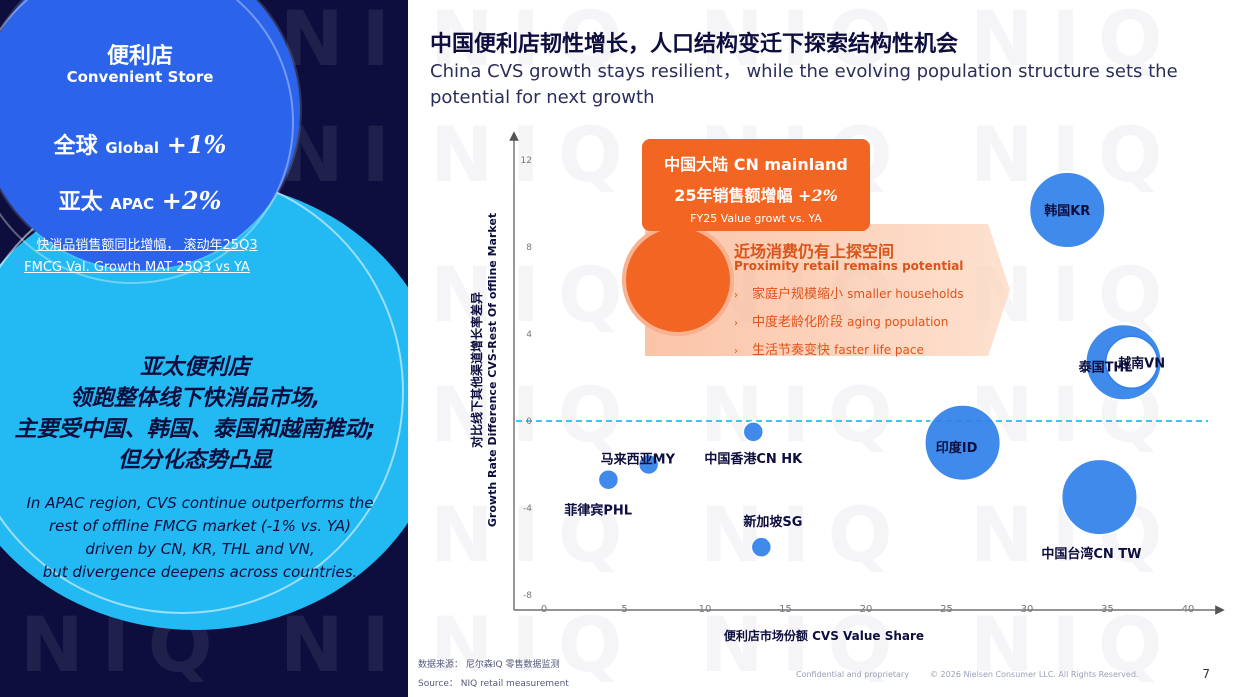 The width and height of the screenshot is (1240, 697). What do you see at coordinates (852, 674) in the screenshot?
I see `confidential-note: Confidential and proprietary` at bounding box center [852, 674].